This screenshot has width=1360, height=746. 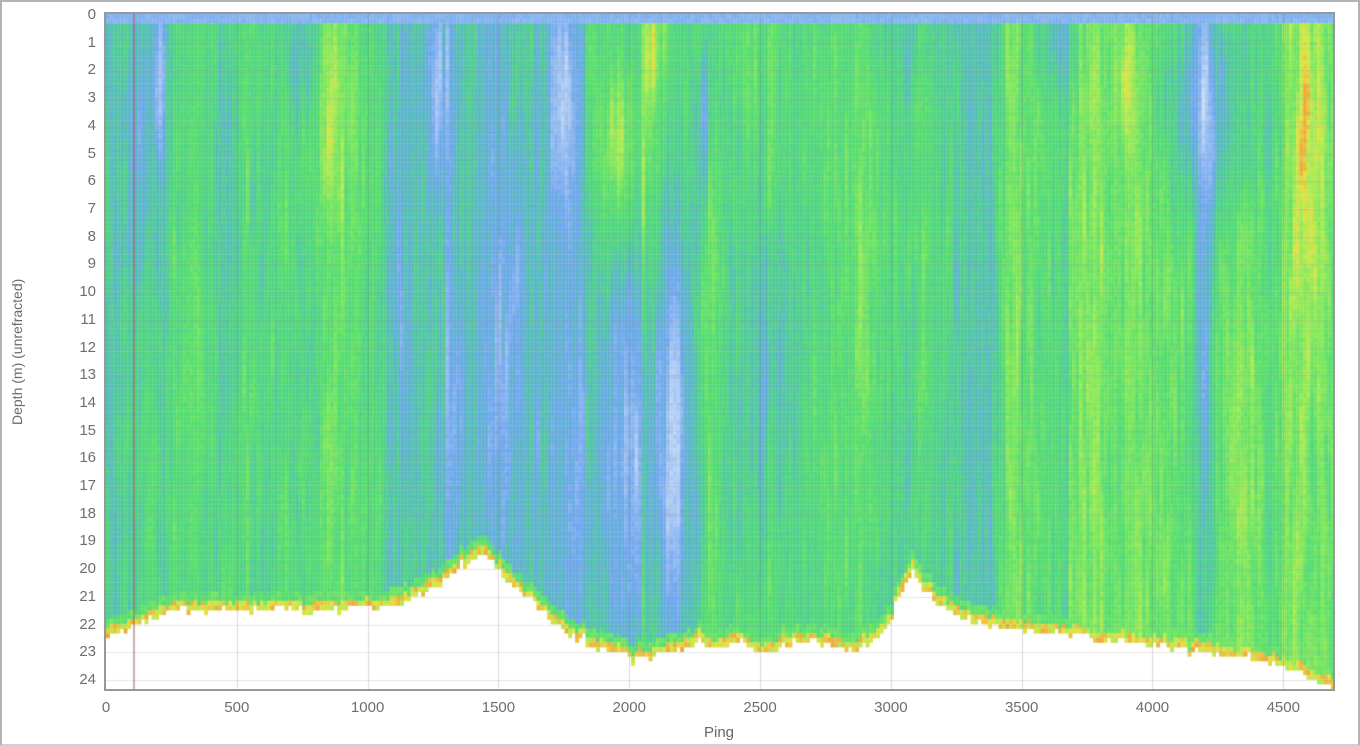 I want to click on y-tick-label: 14, so click(x=87, y=402).